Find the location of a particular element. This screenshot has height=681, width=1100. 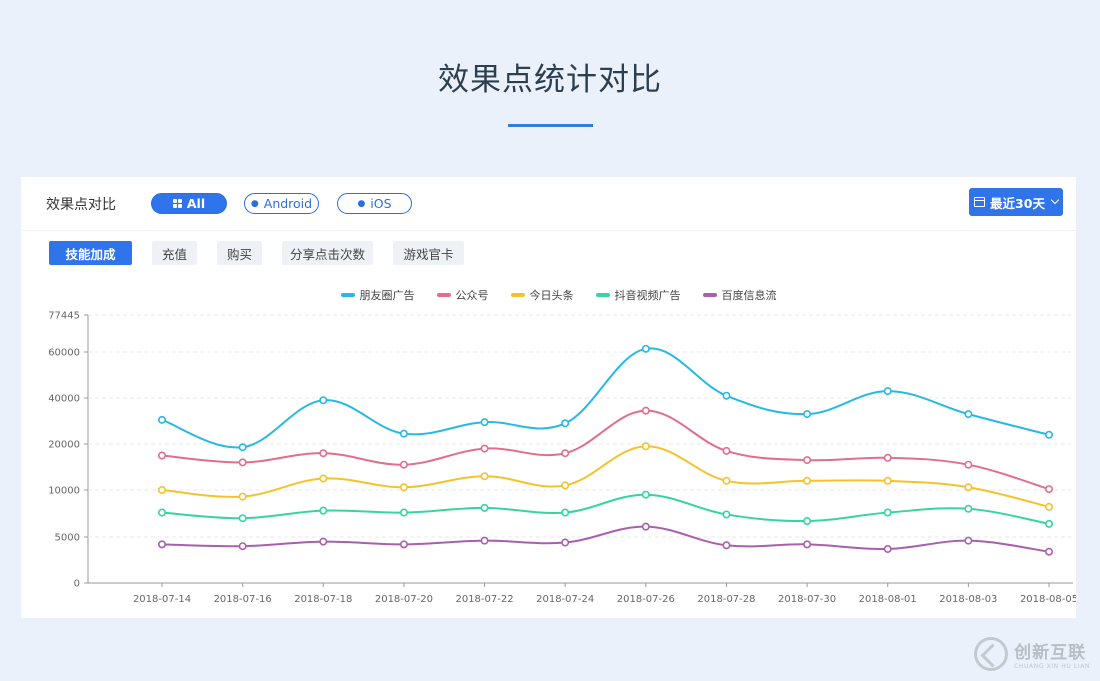

x-tick-label: 2018-07-22 is located at coordinates (484, 599).